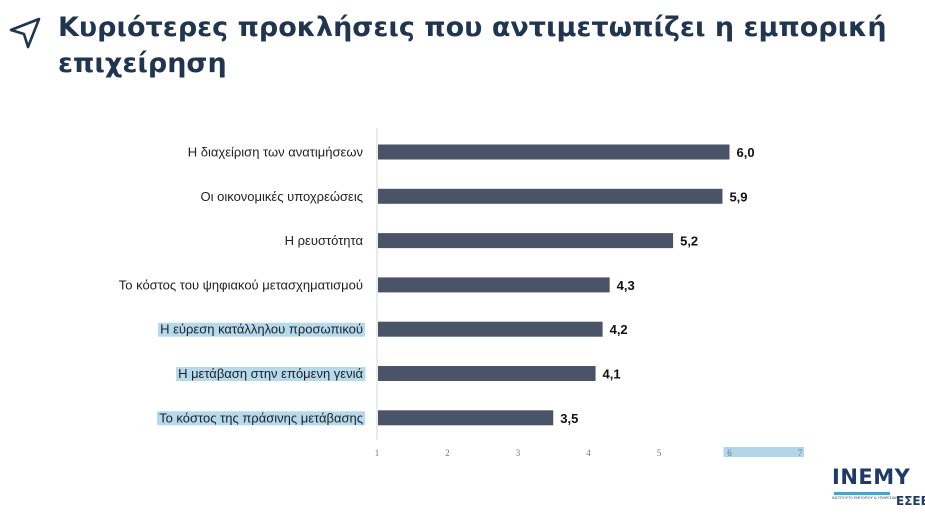  What do you see at coordinates (862, 493) in the screenshot?
I see `logo-underline` at bounding box center [862, 493].